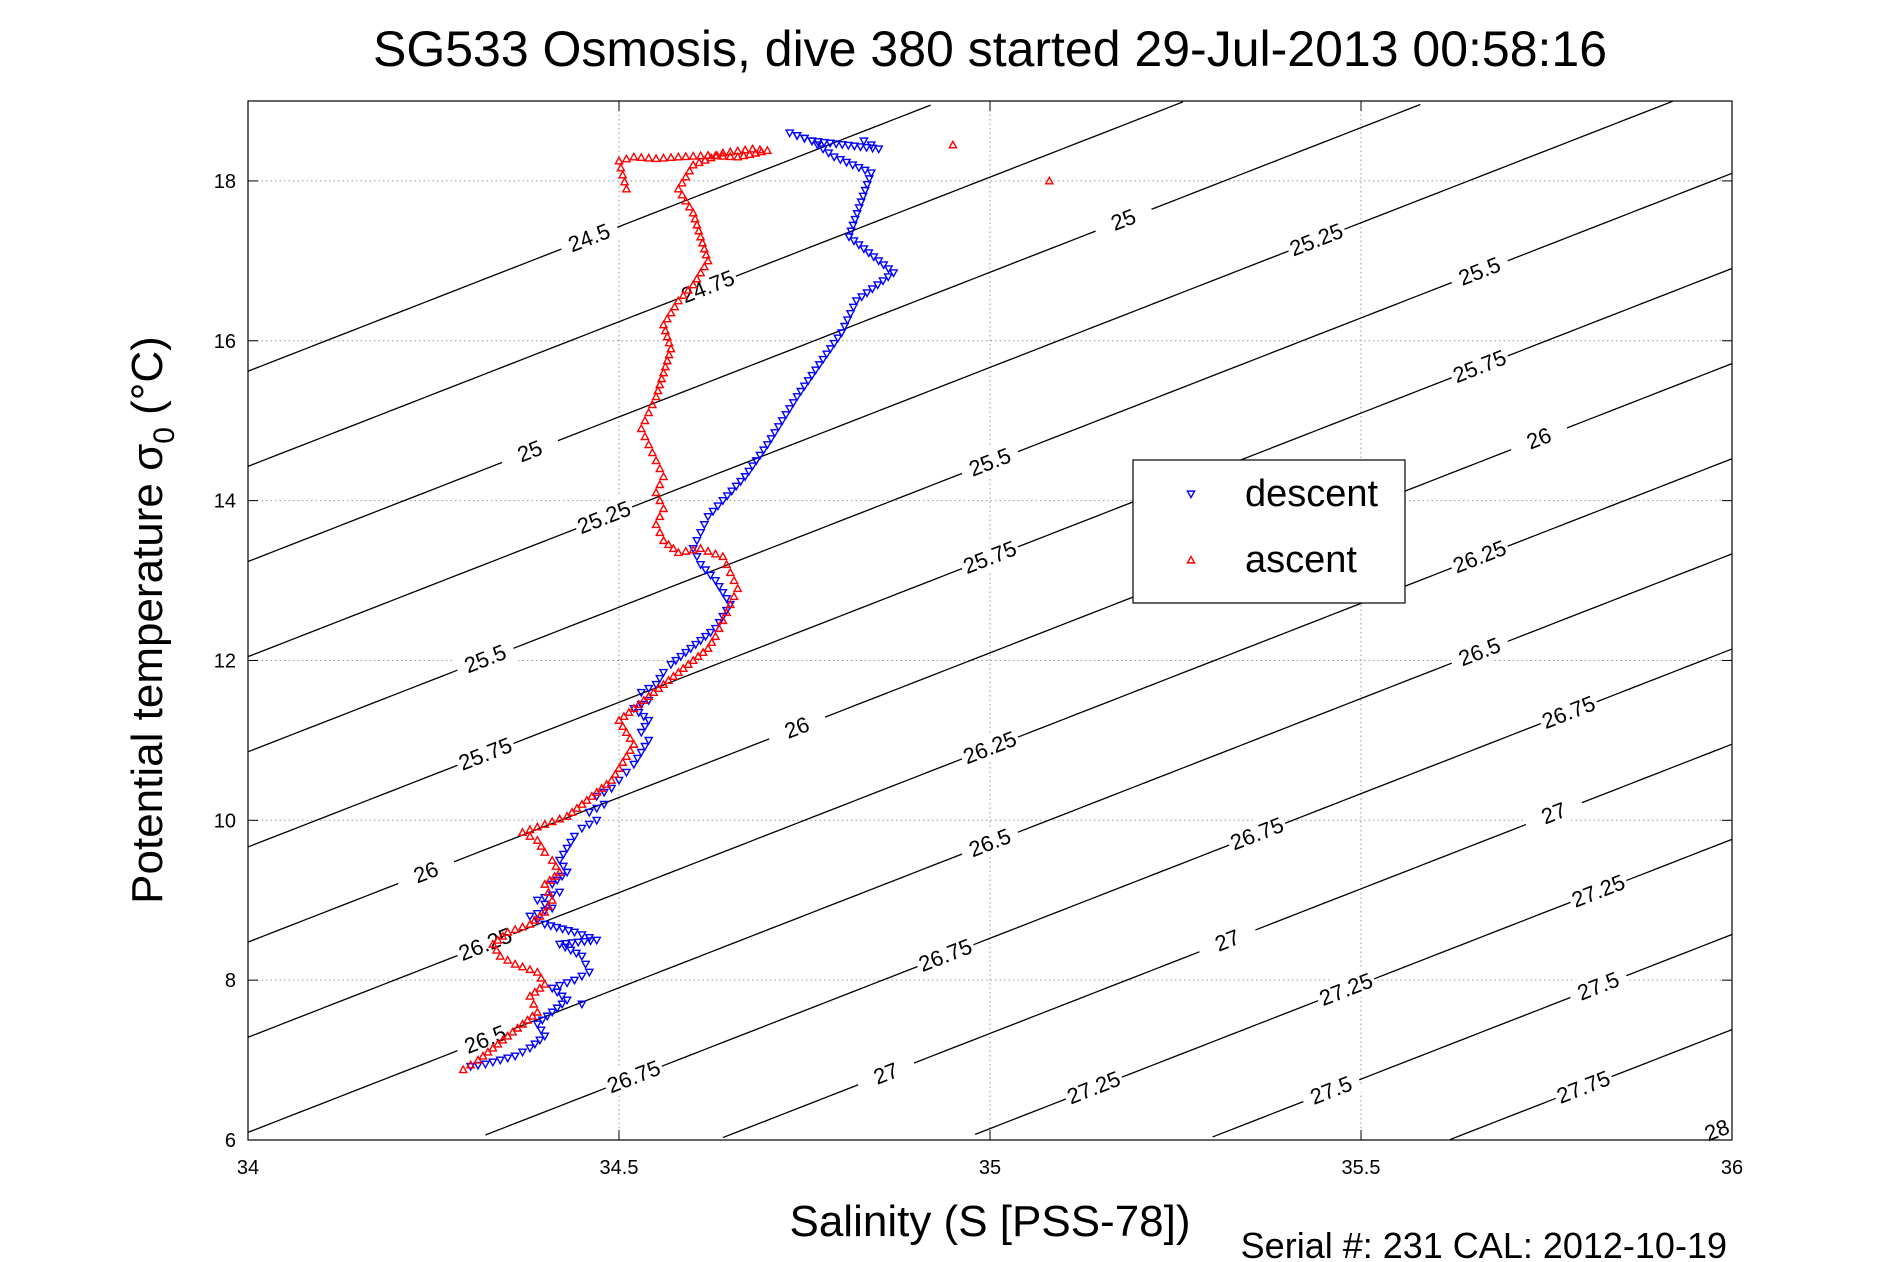 The height and width of the screenshot is (1262, 1891). I want to click on y-tick-label: 14, so click(225, 502).